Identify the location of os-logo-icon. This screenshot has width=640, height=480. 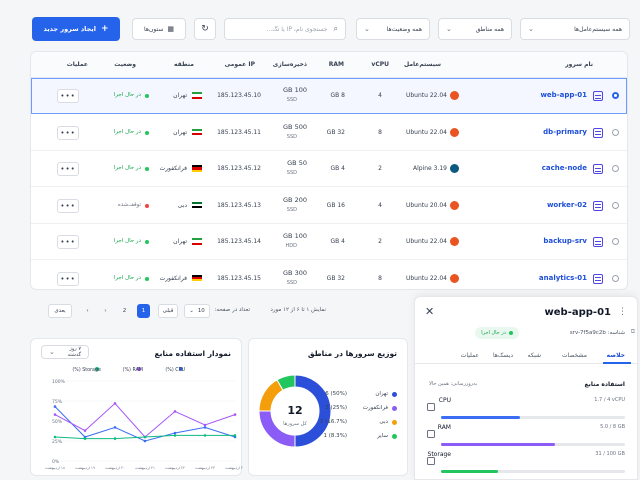
(454, 168).